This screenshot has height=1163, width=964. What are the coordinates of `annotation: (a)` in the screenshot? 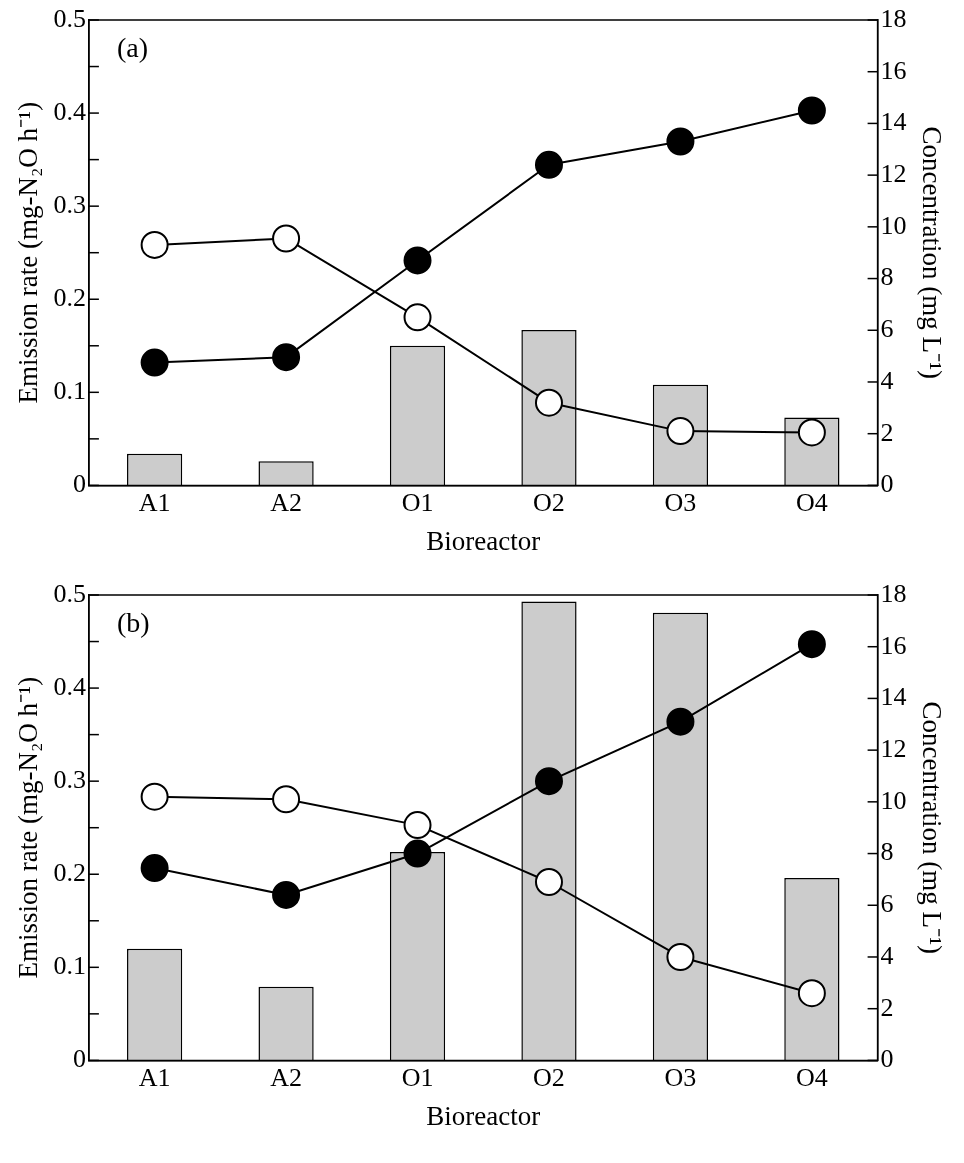 It's located at (132, 48).